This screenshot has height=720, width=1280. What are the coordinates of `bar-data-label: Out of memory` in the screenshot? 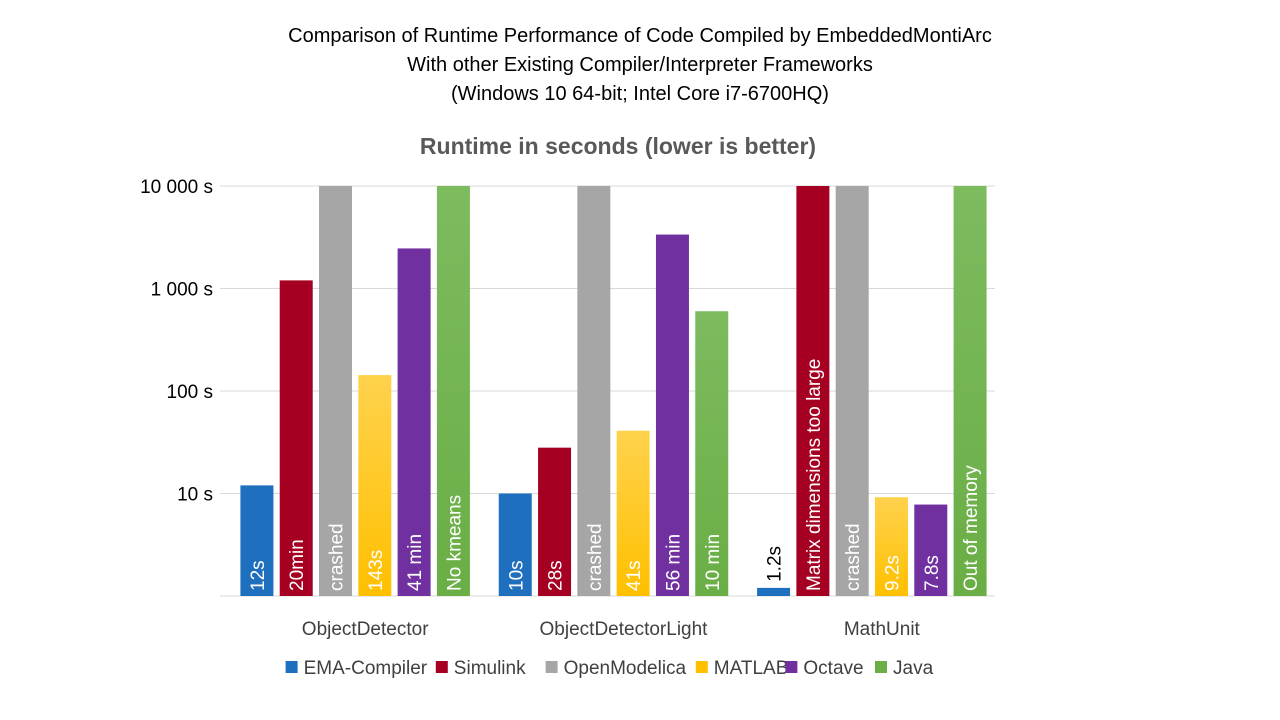 It's located at (971, 528).